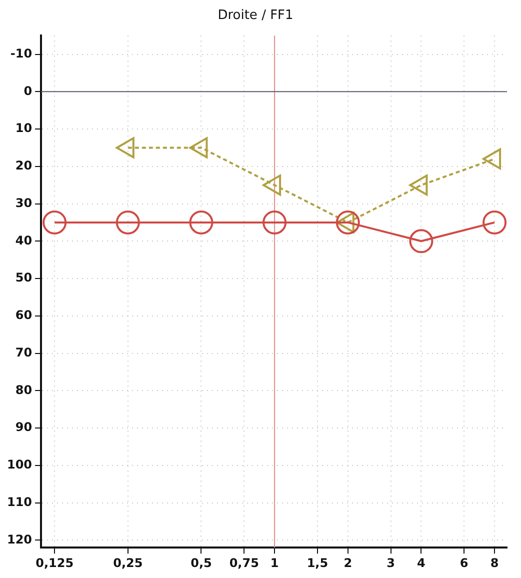 The height and width of the screenshot is (578, 521). Describe the element at coordinates (464, 563) in the screenshot. I see `x-tick-label: 6` at that location.